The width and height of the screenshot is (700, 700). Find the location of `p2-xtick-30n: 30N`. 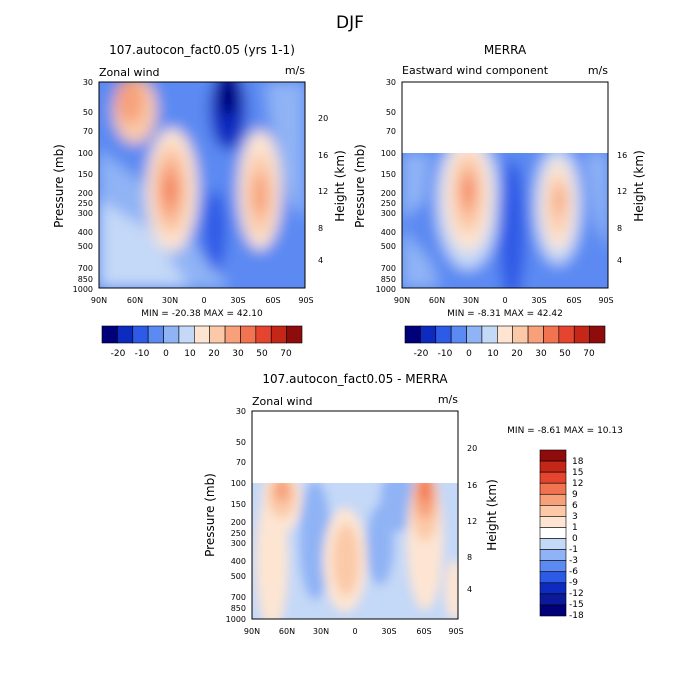

p2-xtick-30n: 30N is located at coordinates (471, 300).